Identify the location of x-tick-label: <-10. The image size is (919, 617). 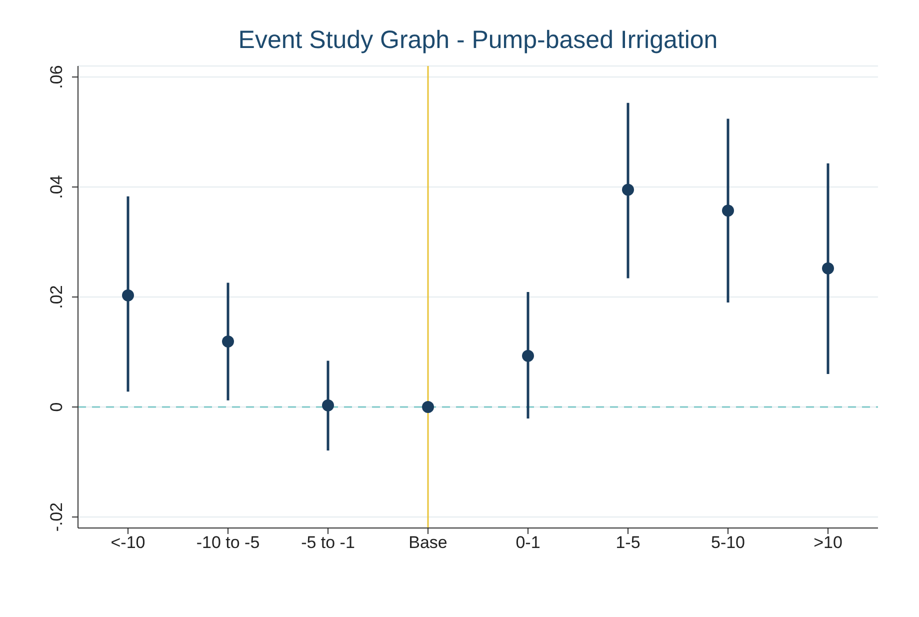
(128, 542).